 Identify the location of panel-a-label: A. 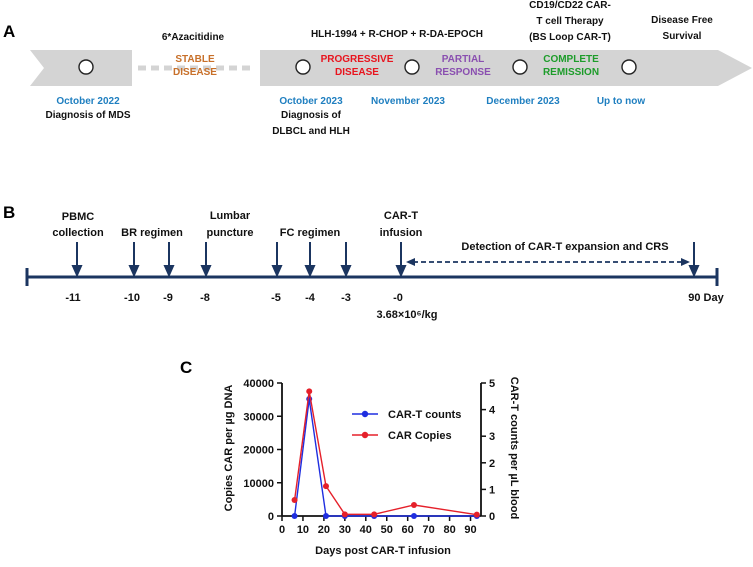
(9, 31).